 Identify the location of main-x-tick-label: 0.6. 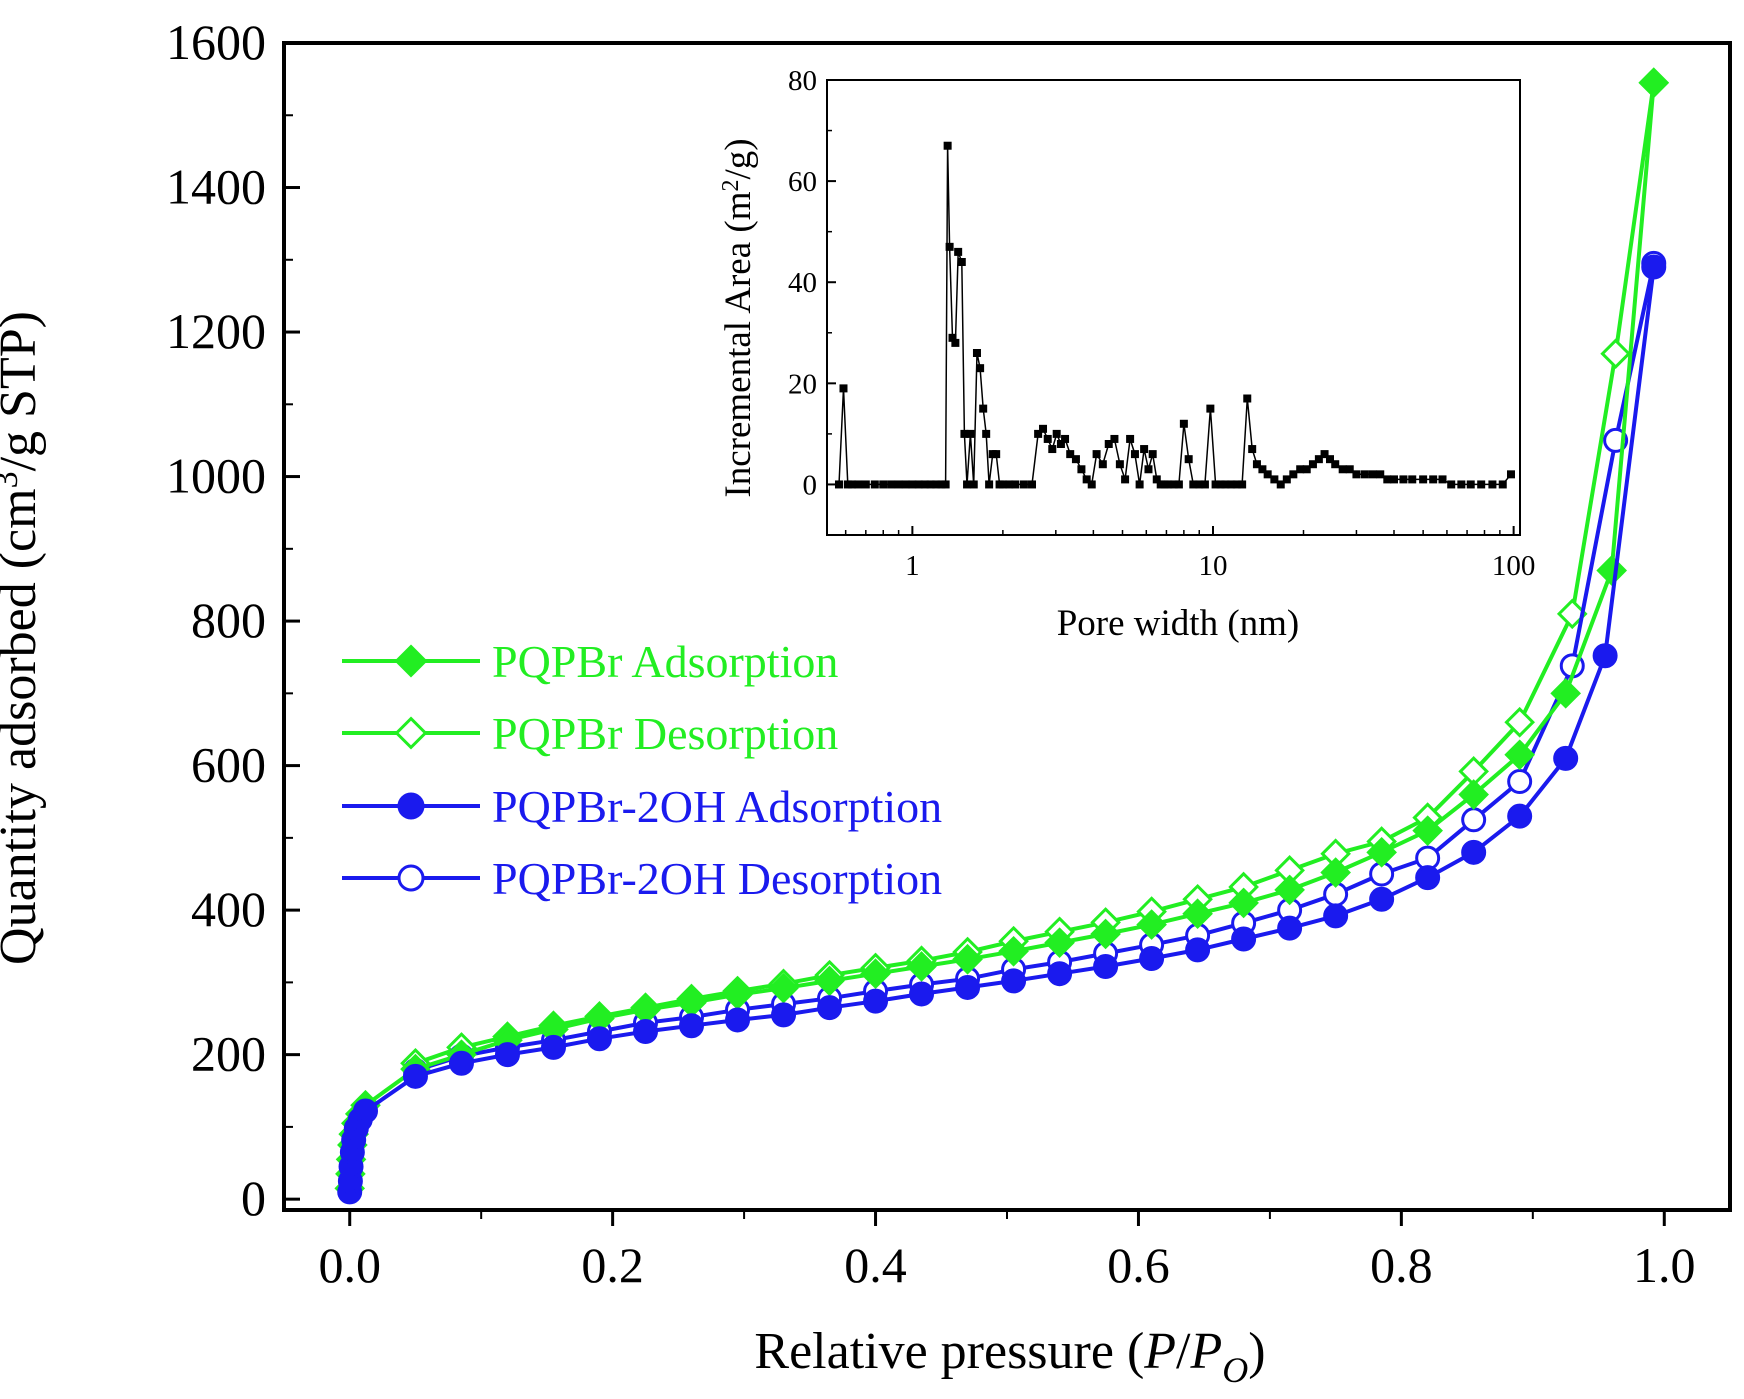
(1138, 1265).